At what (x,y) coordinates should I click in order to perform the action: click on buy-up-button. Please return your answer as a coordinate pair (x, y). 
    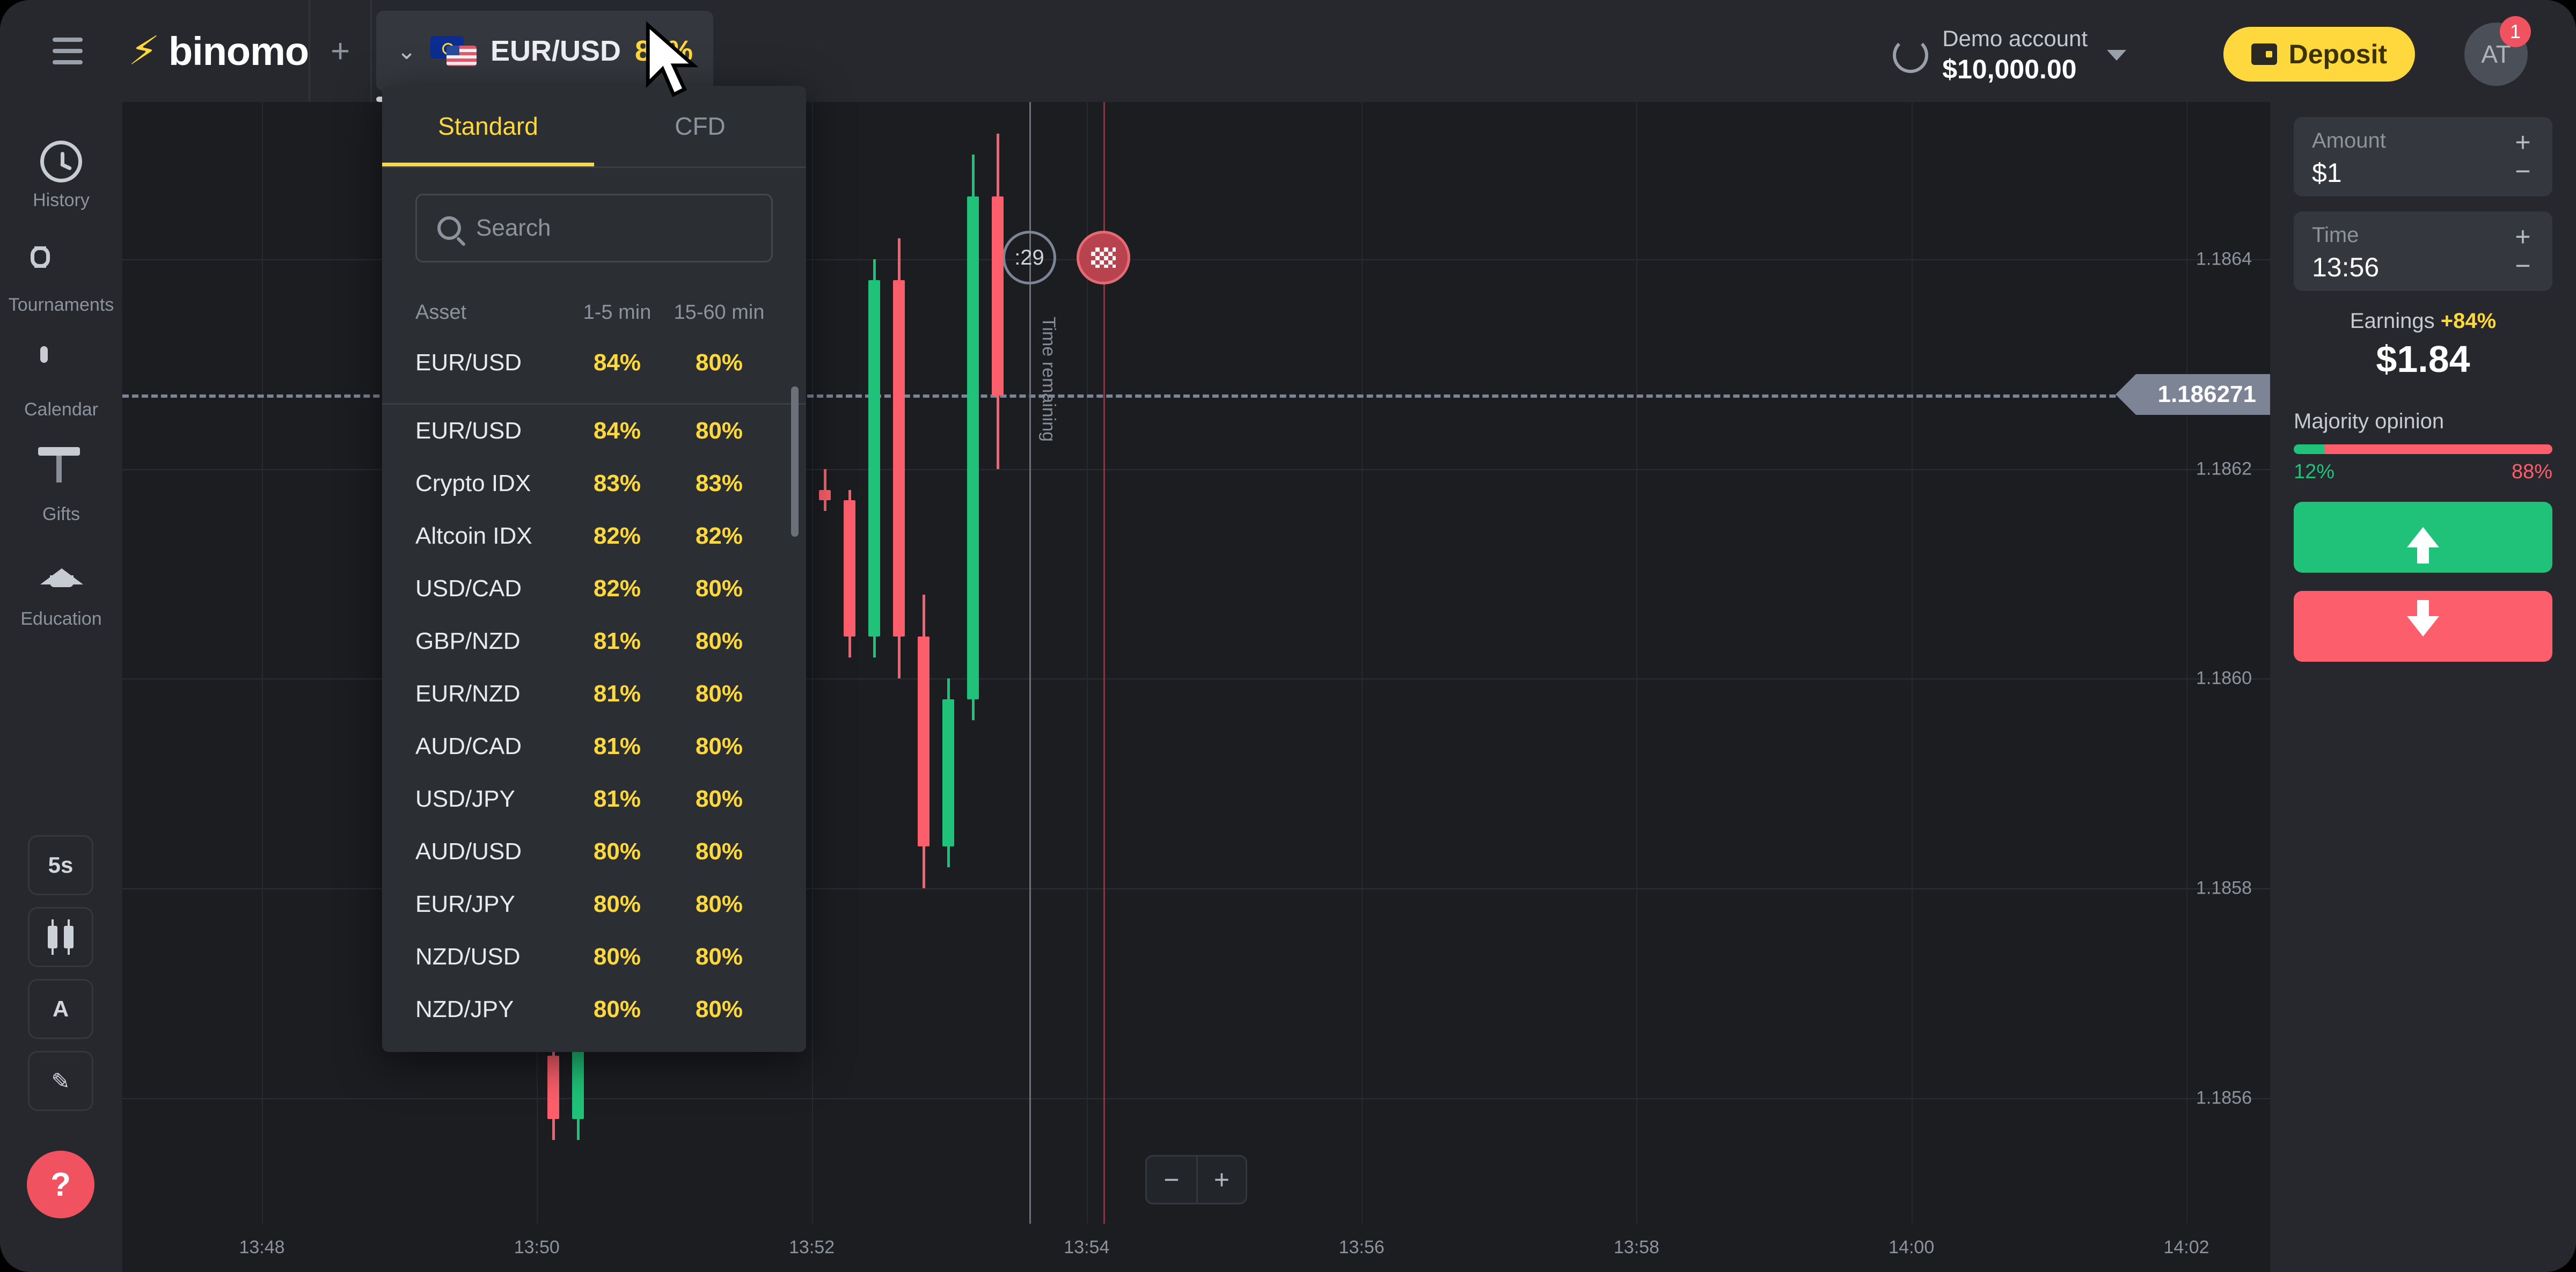
    Looking at the image, I should click on (2423, 537).